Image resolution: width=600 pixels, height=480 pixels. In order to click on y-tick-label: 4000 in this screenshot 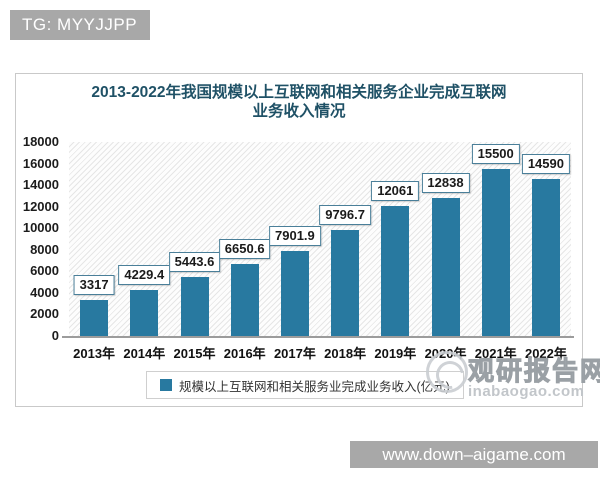, I will do `click(44, 292)`.